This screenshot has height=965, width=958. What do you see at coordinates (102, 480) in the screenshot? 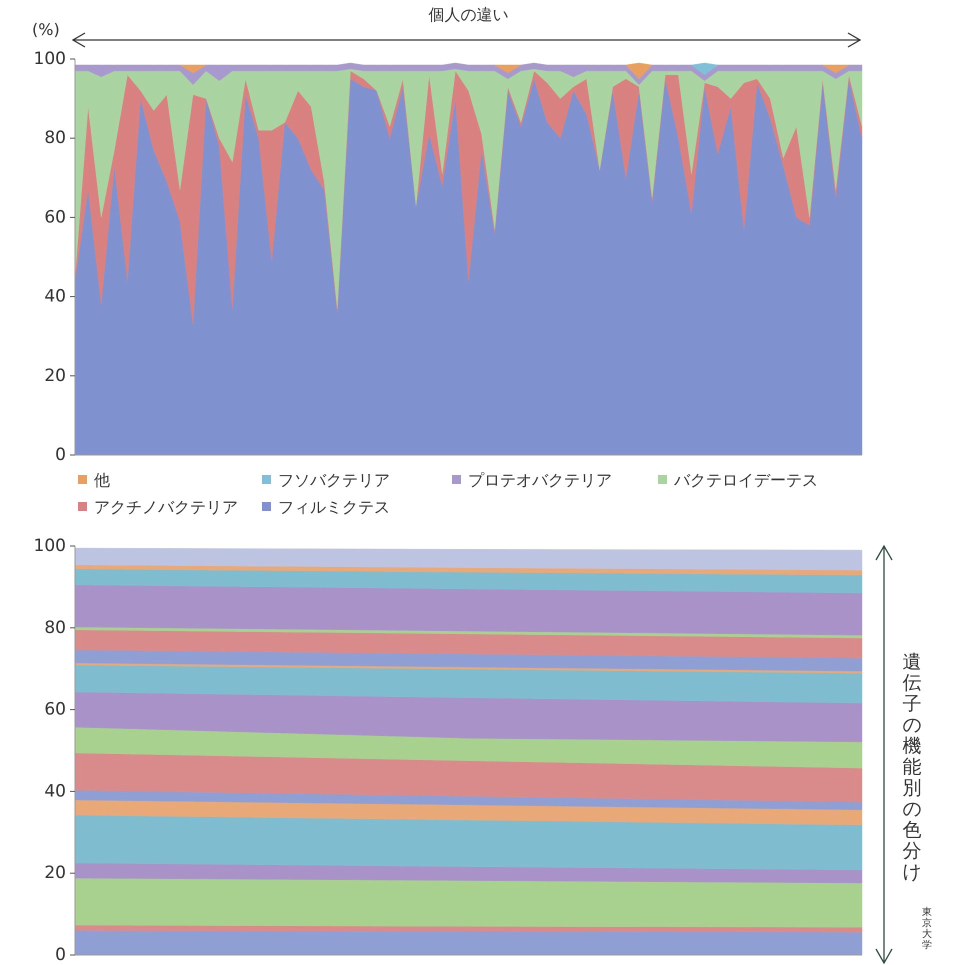
I see `legend-label: 他` at bounding box center [102, 480].